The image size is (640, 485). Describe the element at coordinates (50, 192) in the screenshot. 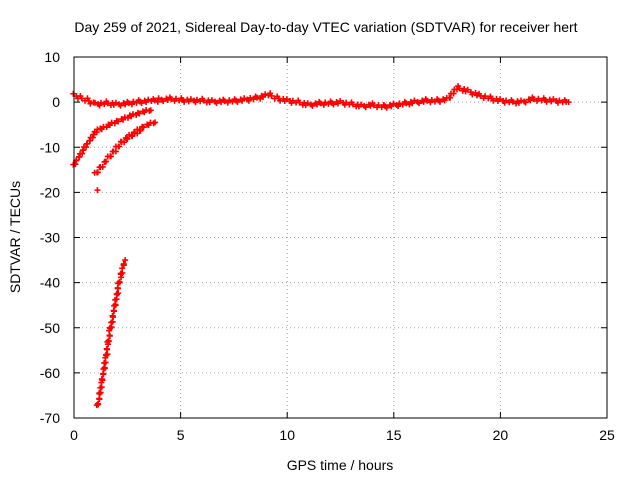

I see `y-tick-label: -20` at that location.